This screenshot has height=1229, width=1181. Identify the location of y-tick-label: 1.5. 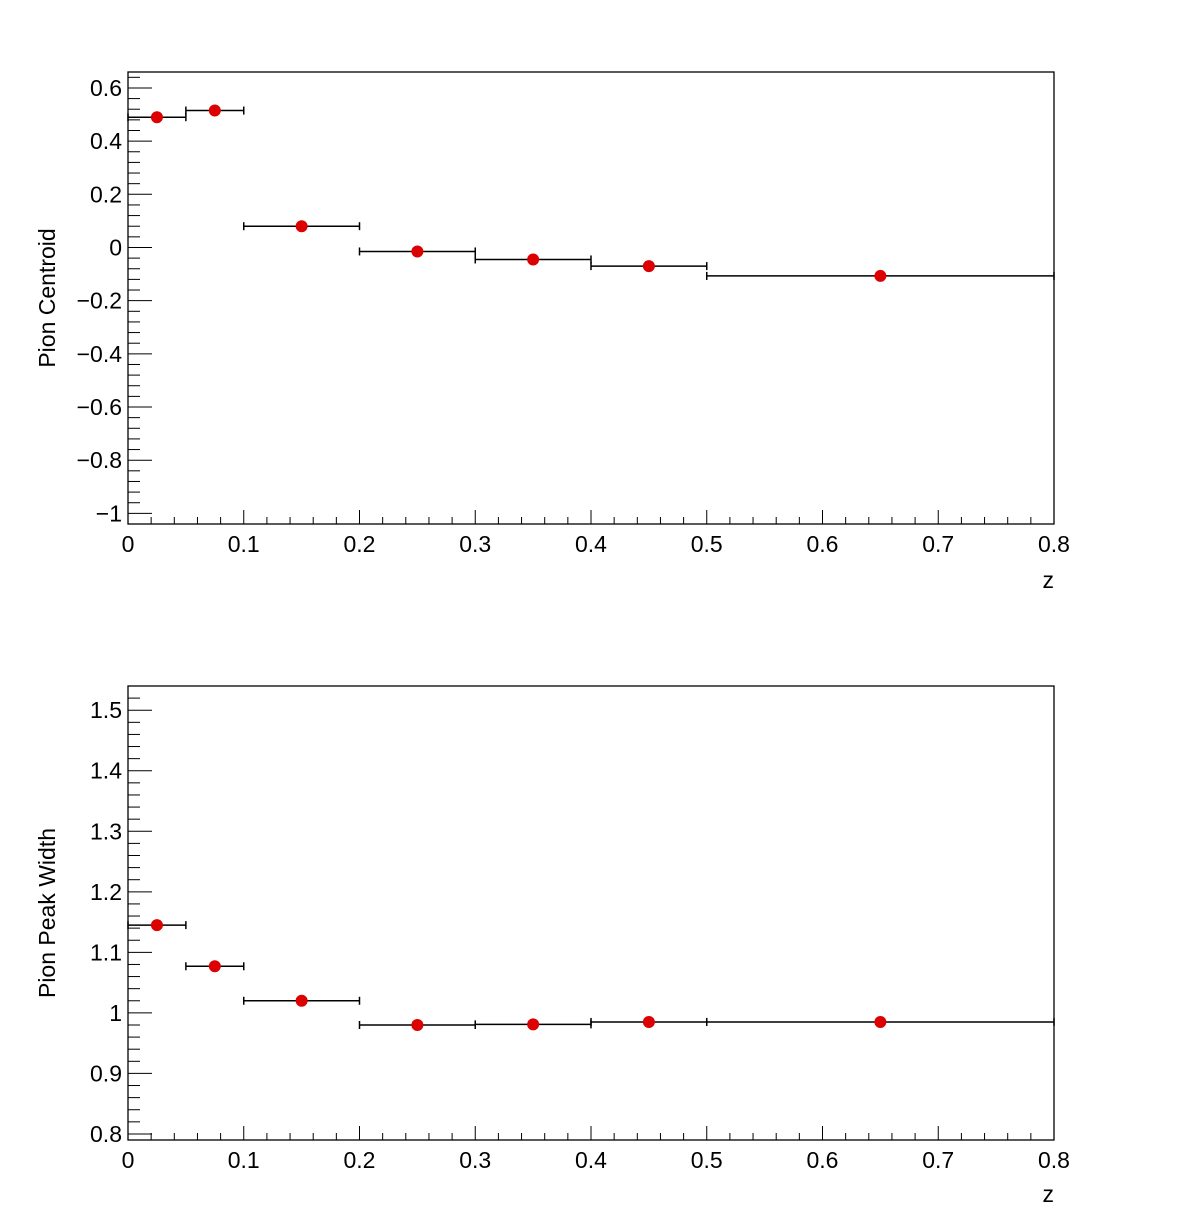
(106, 710).